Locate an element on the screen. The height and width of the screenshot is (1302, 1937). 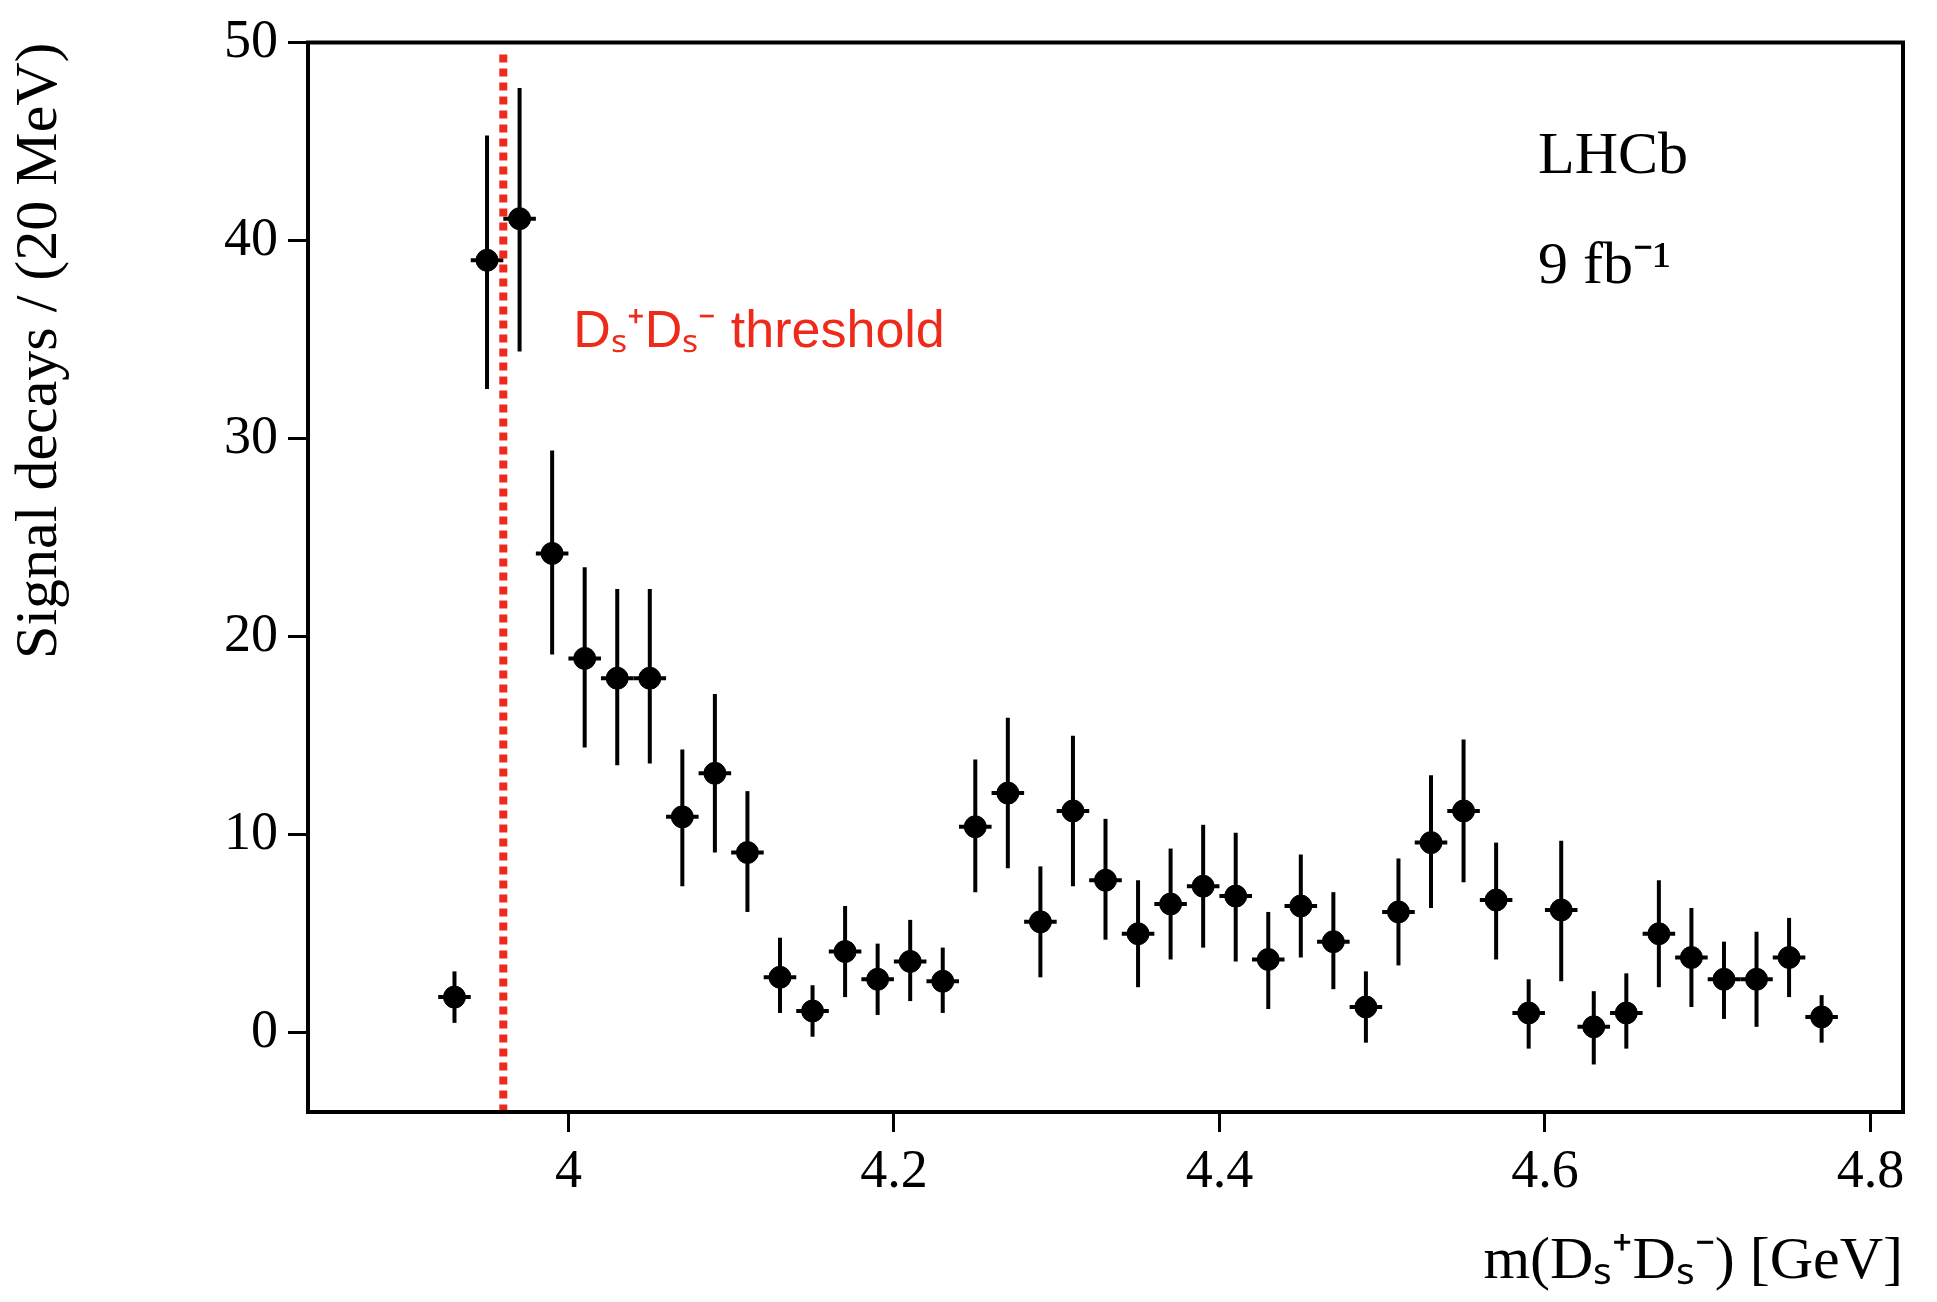
x-axis-title: m(Dₛ⁺Dₛ⁻) [GeV] is located at coordinates (1693, 1257).